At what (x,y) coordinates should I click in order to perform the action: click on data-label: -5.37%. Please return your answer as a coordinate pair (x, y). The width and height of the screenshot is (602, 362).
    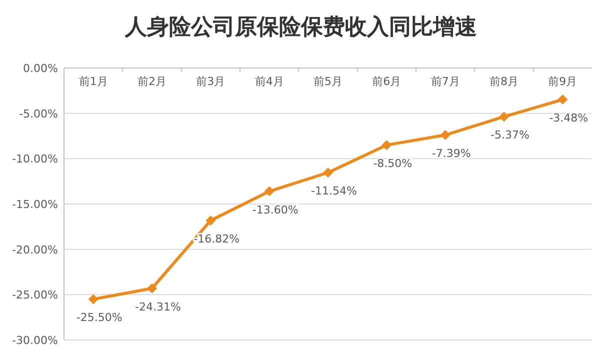
    Looking at the image, I should click on (510, 135).